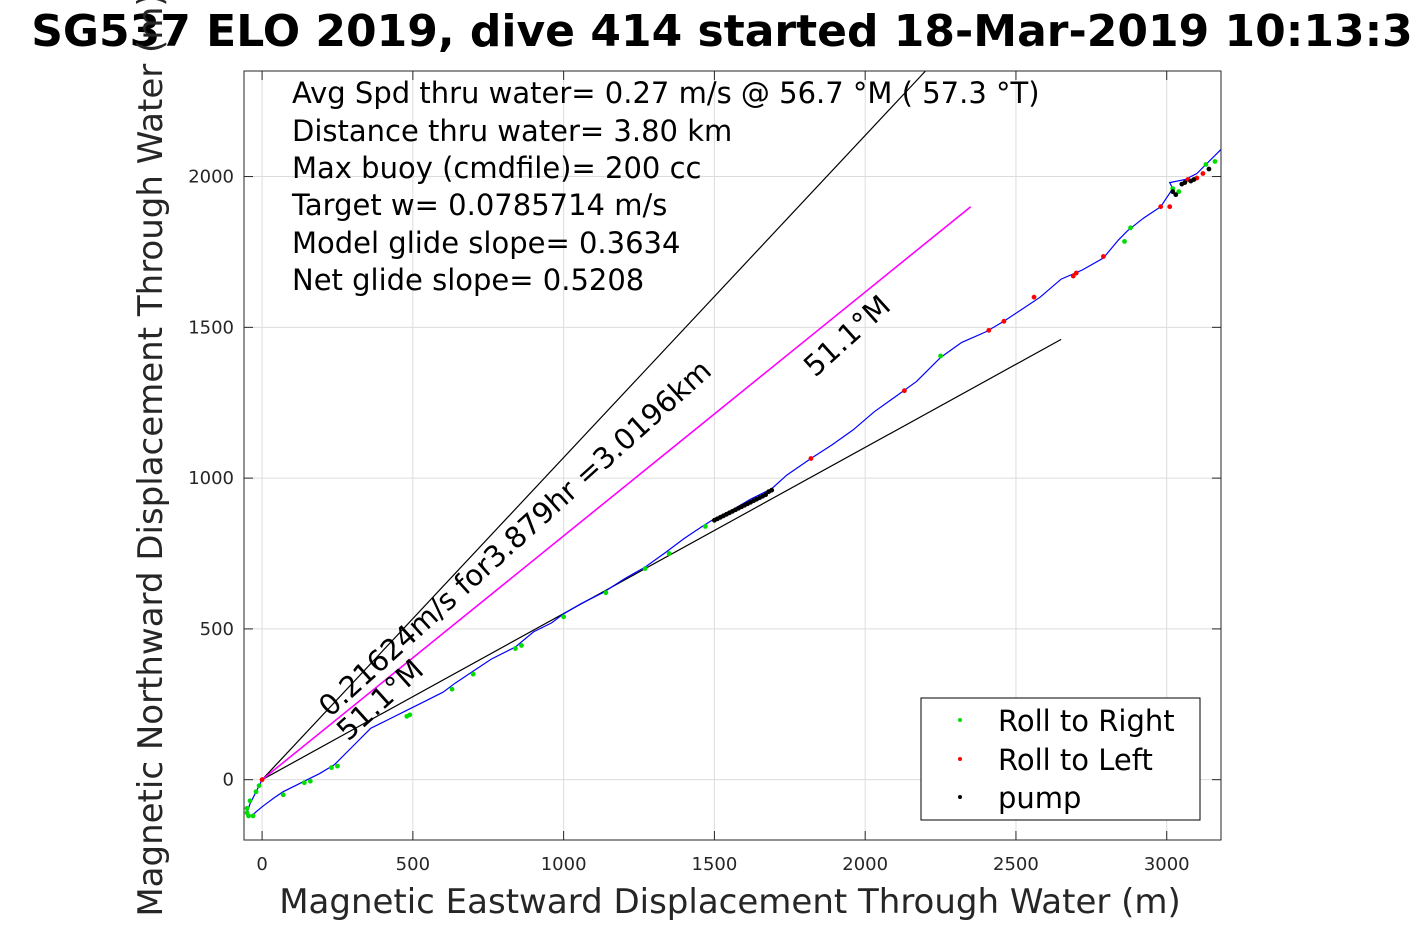 This screenshot has height=945, width=1417. What do you see at coordinates (413, 864) in the screenshot?
I see `x-tick-label: 500` at bounding box center [413, 864].